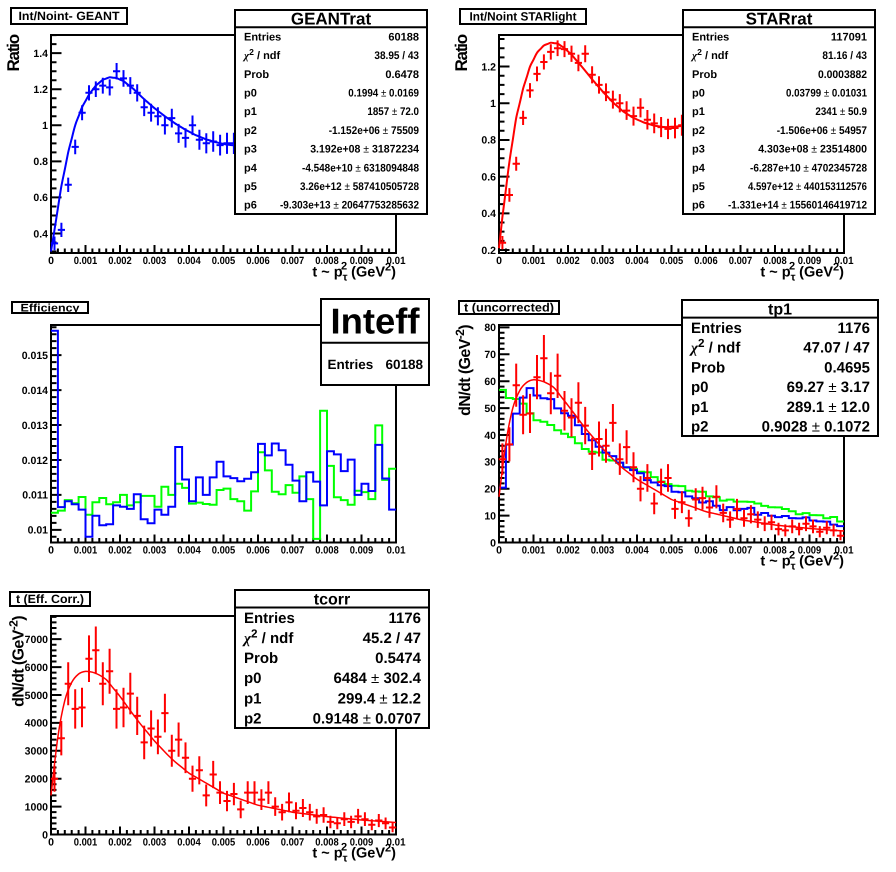  Describe the element at coordinates (379, 698) in the screenshot. I see `svg-text: 299.4 ± 12.2` at that location.